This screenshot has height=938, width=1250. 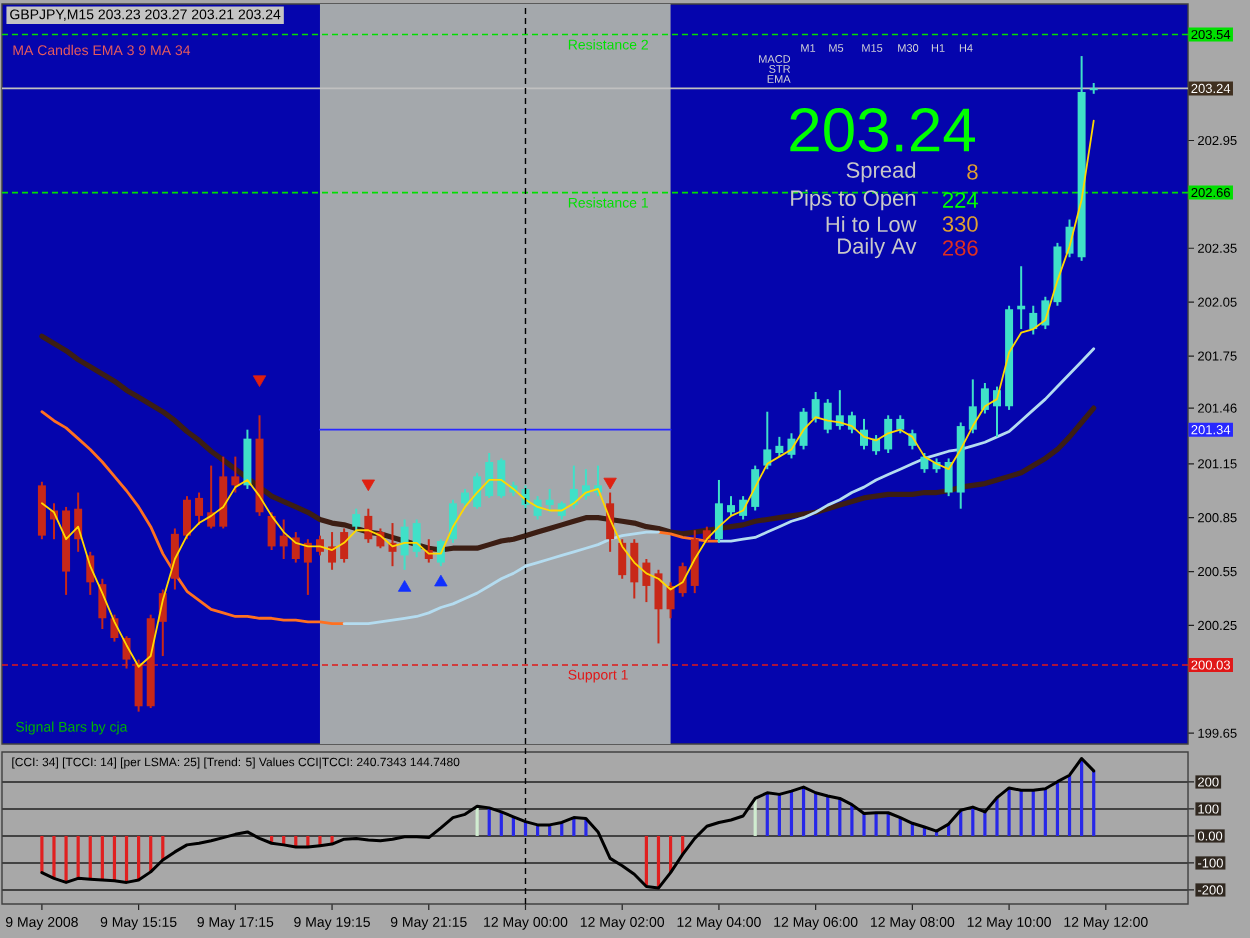 What do you see at coordinates (960, 200) in the screenshot?
I see `annotation: 224` at bounding box center [960, 200].